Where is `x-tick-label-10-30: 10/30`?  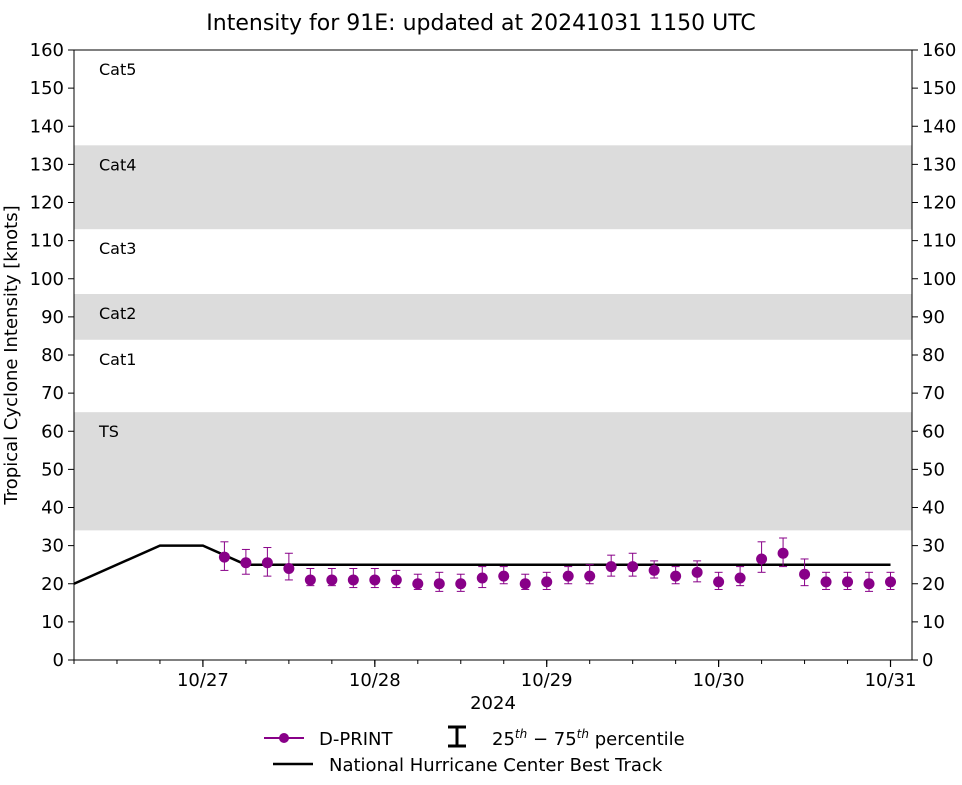
x-tick-label-10-30: 10/30 is located at coordinates (719, 680).